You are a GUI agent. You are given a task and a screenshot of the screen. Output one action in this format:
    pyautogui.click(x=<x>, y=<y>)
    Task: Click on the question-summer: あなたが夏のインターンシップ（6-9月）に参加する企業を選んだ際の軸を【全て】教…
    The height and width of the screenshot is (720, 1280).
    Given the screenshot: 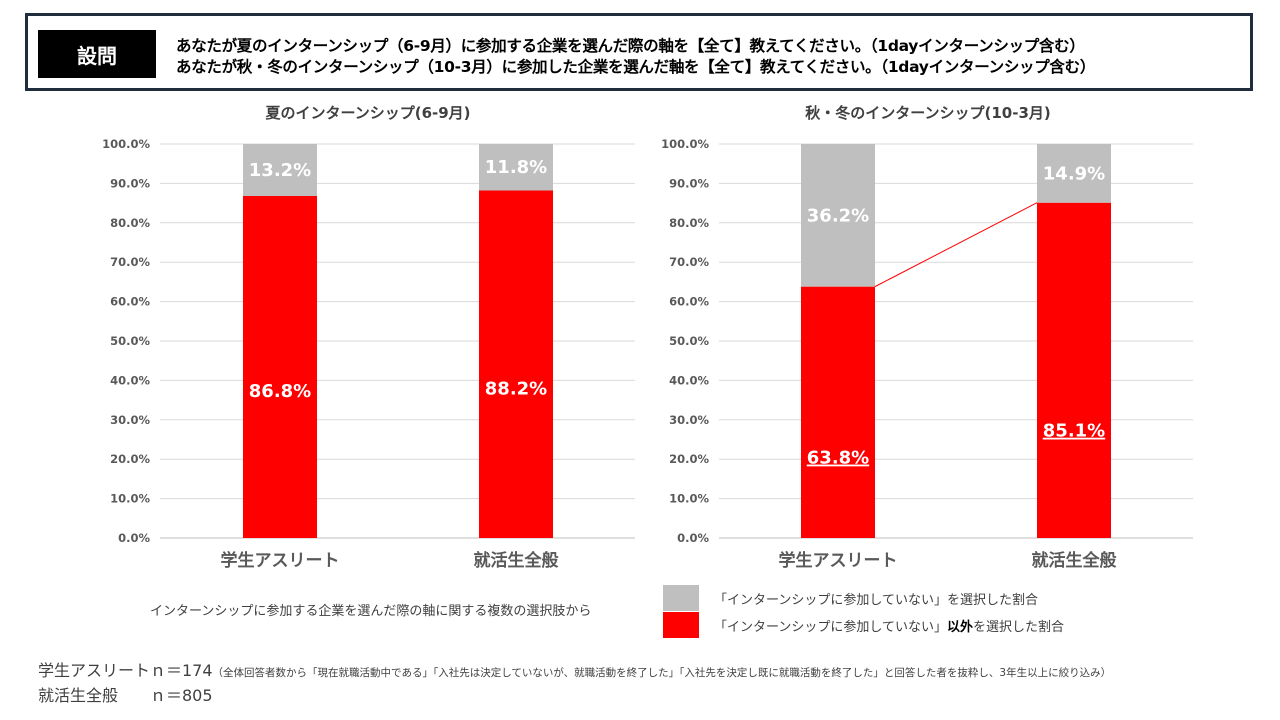 What is the action you would take?
    pyautogui.click(x=630, y=46)
    